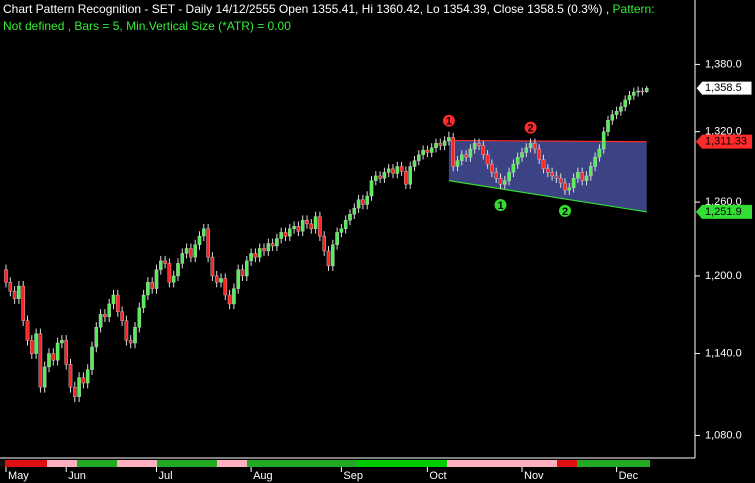 This screenshot has width=755, height=483. What do you see at coordinates (629, 476) in the screenshot?
I see `x-tick-label: Dec` at bounding box center [629, 476].